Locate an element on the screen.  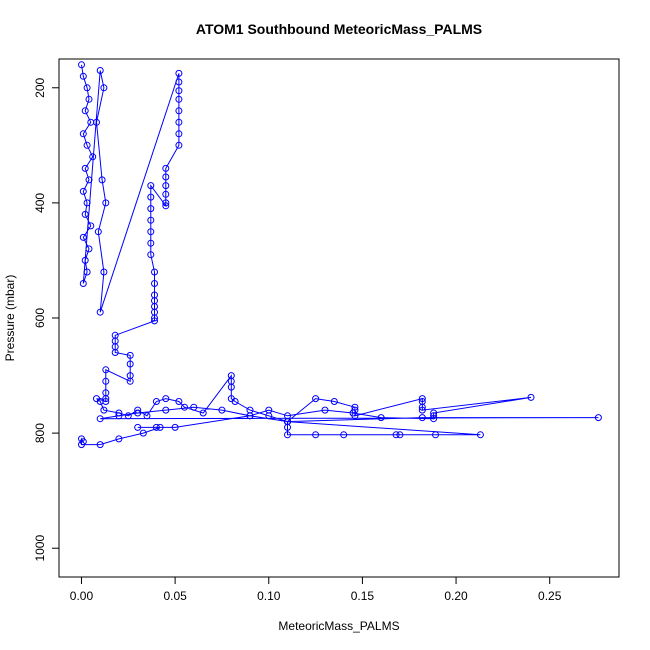
x-tick-label: 0.05 is located at coordinates (175, 596).